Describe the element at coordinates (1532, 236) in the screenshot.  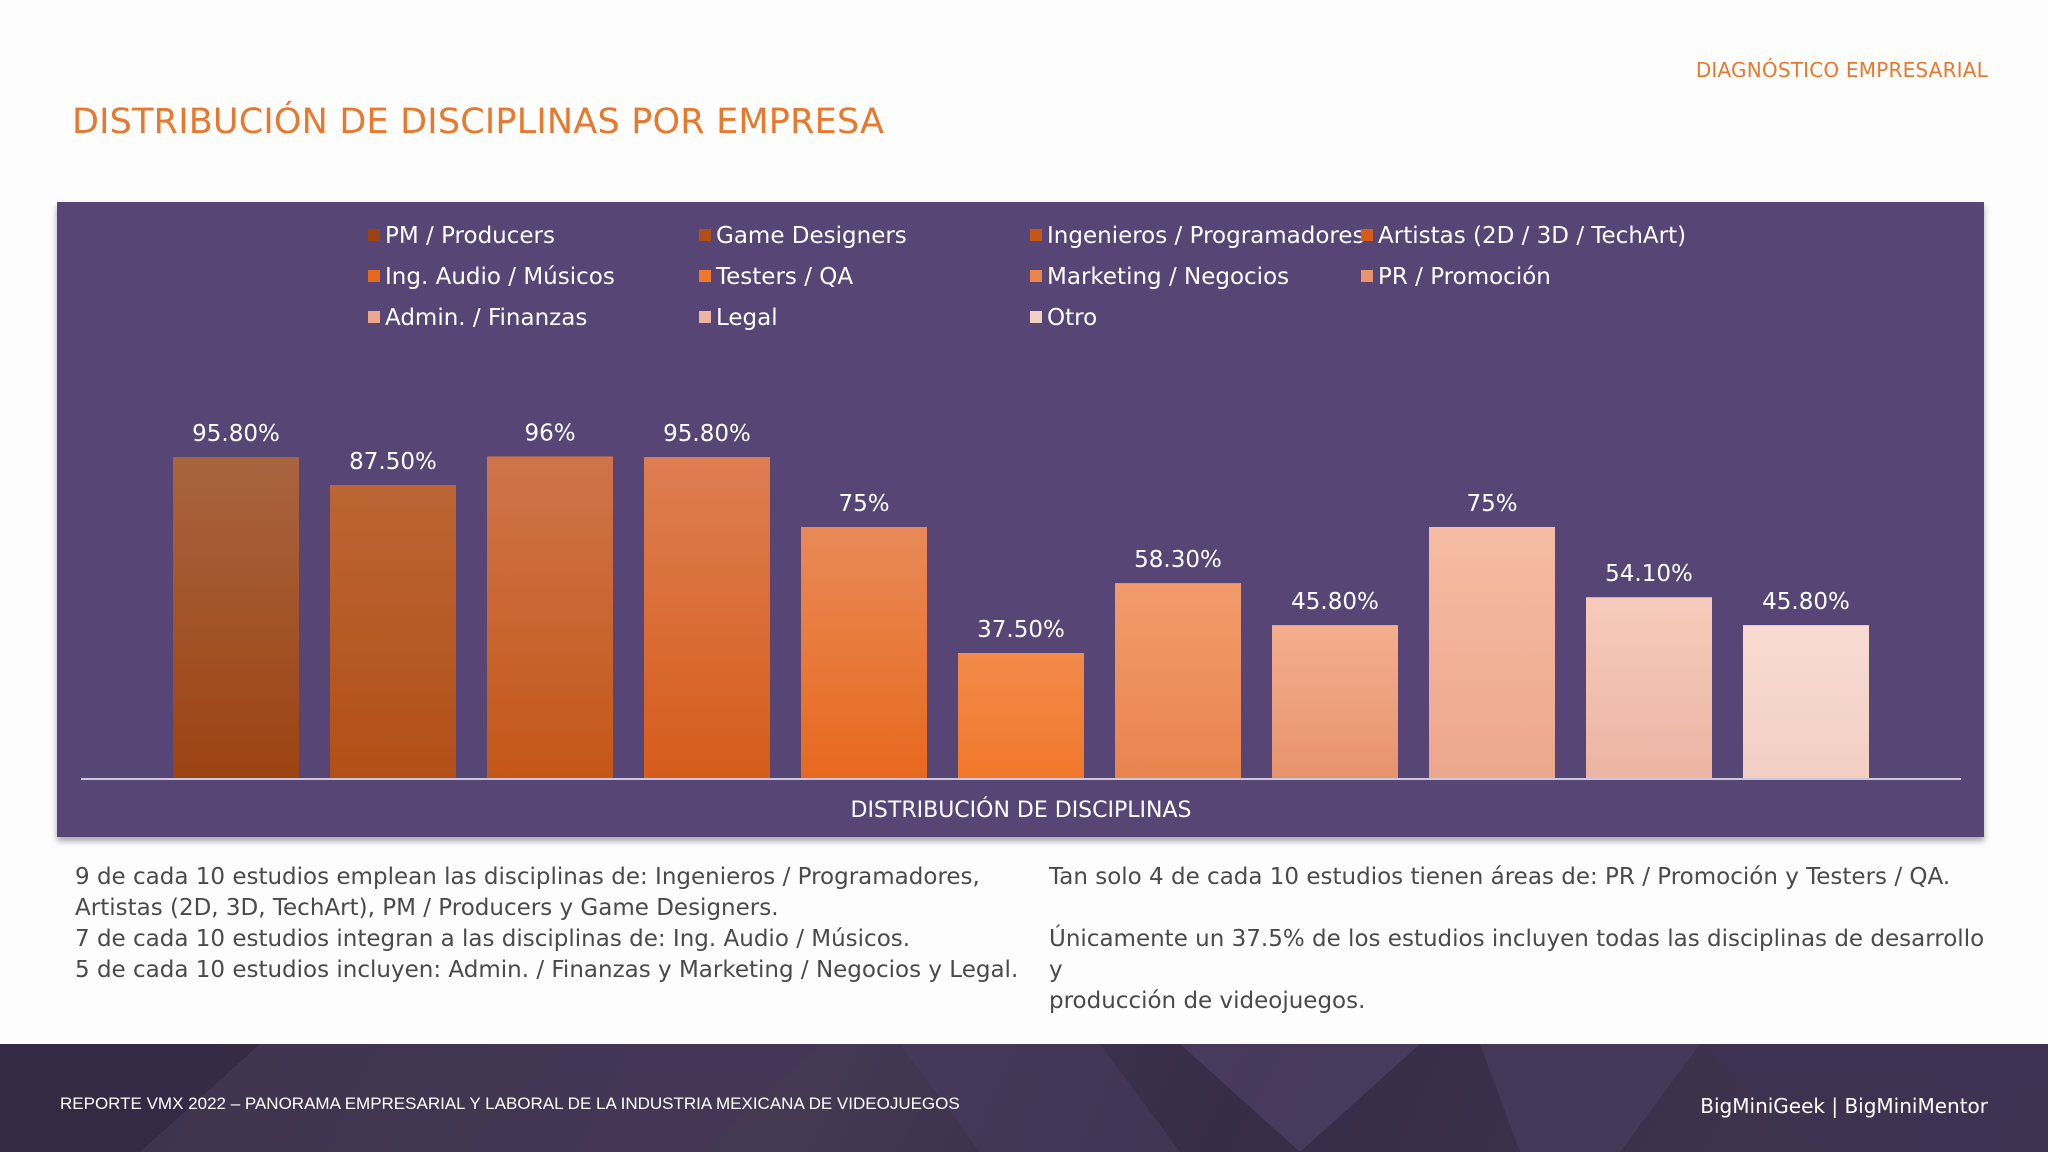
I see `legend-label: Artistas (2D / 3D / TechArt)` at that location.